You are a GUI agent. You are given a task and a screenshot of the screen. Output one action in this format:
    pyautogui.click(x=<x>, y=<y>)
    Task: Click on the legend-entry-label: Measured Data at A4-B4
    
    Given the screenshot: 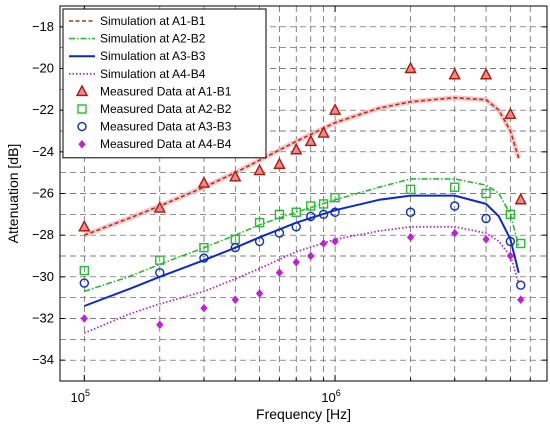 What is the action you would take?
    pyautogui.click(x=166, y=144)
    